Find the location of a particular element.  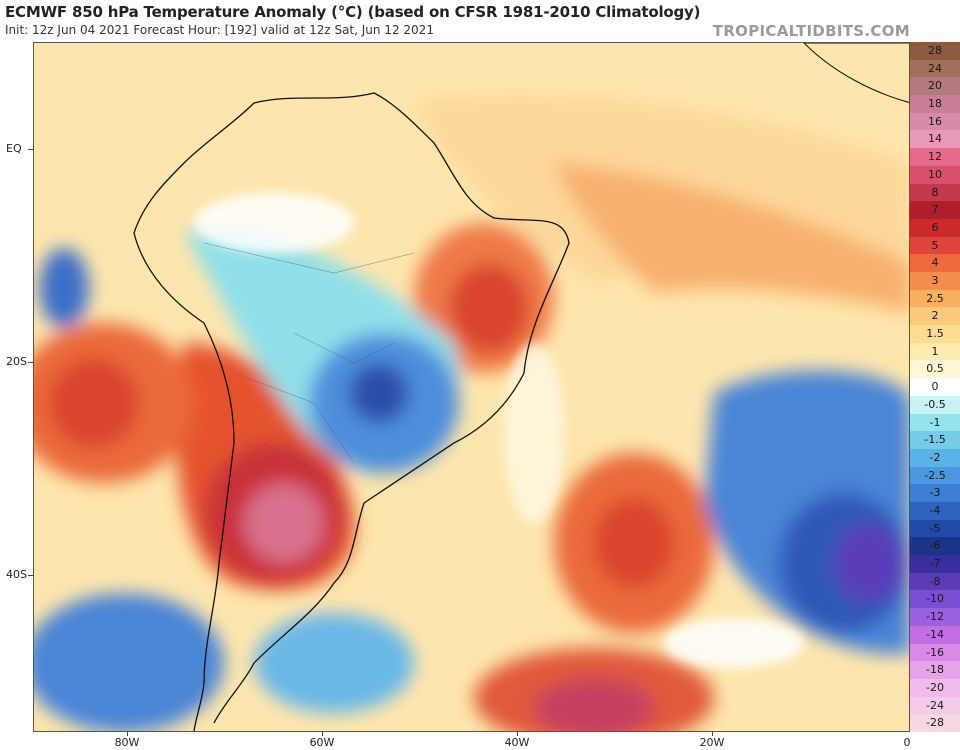

colorbar-label: 5 is located at coordinates (935, 245).